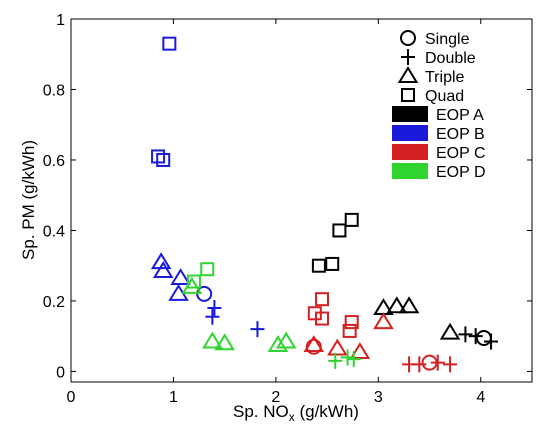 Image resolution: width=550 pixels, height=434 pixels. I want to click on y-tick-label: 0, so click(60, 372).